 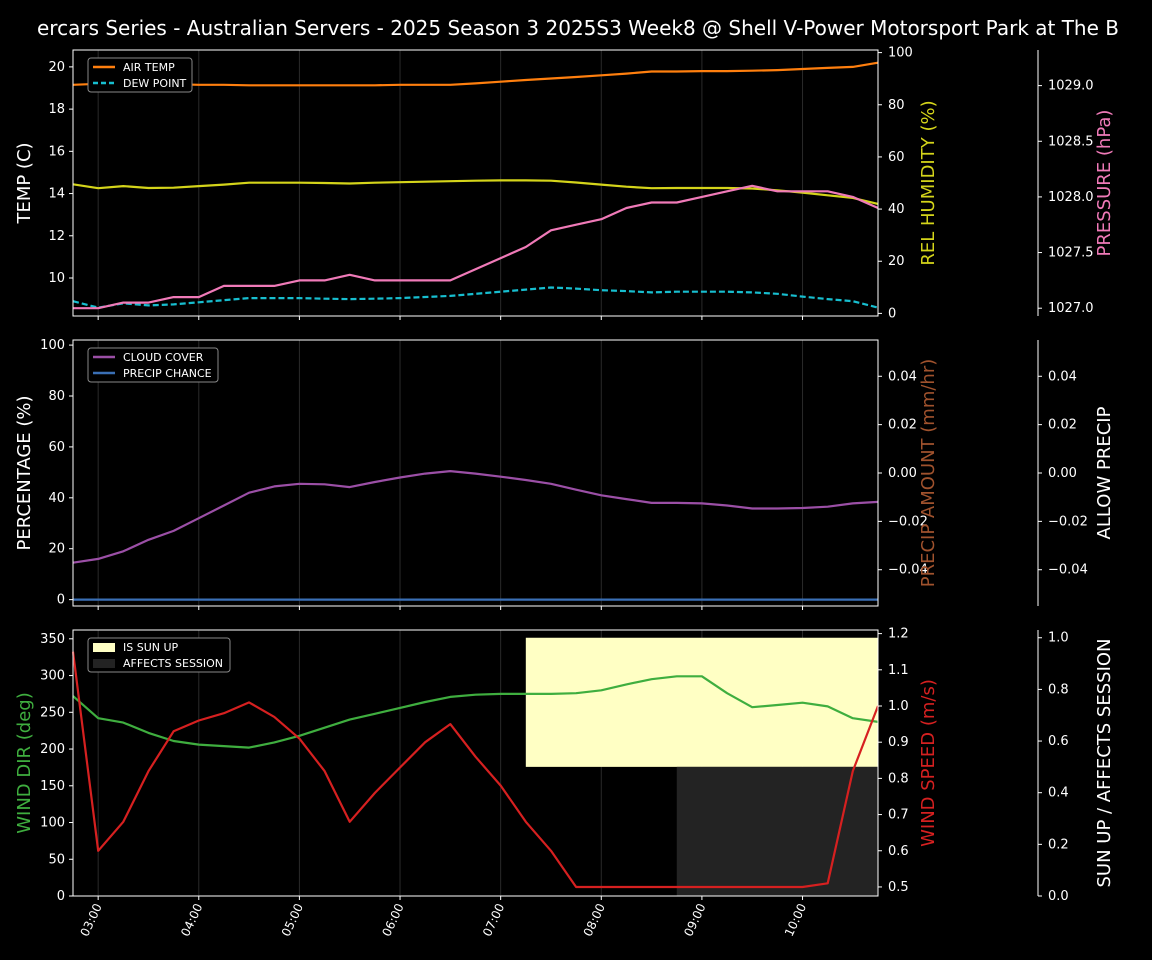 I want to click on left-tick-label: 250, so click(x=52, y=712).